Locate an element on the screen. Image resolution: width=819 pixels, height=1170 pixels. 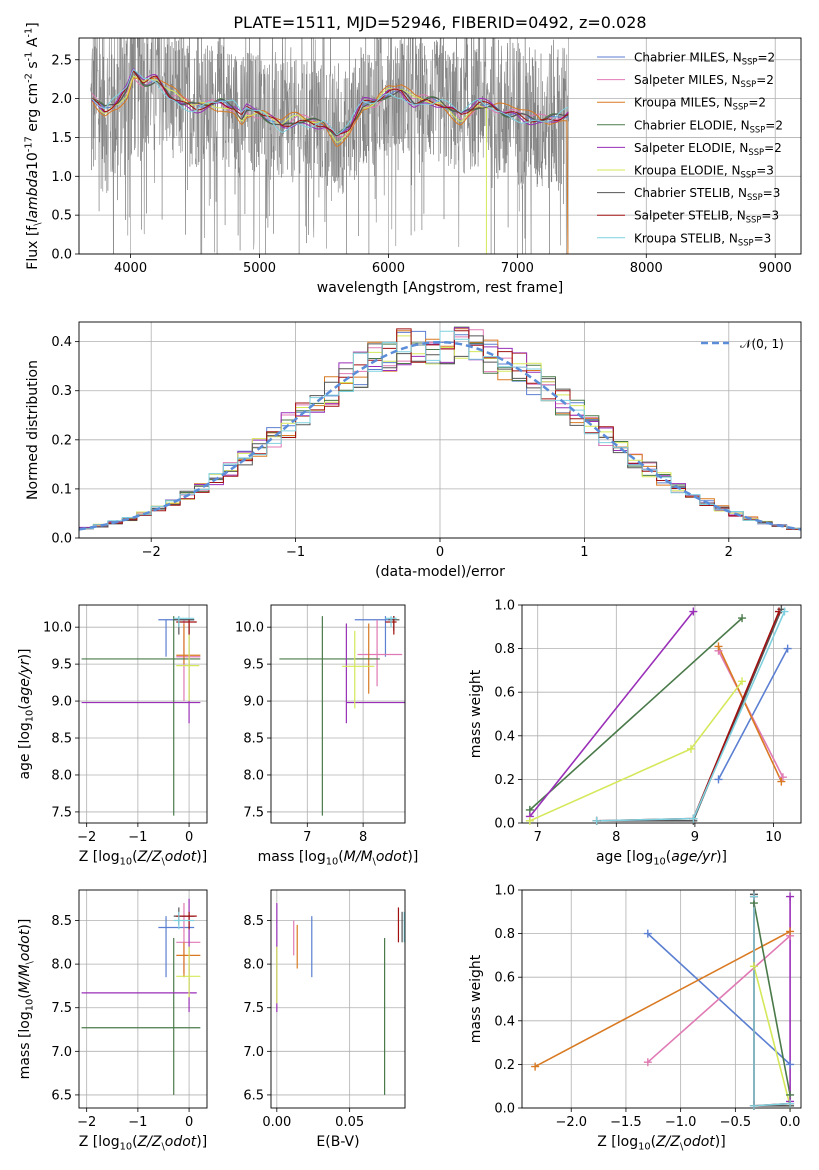
mass_vs_ebv-ytick-label: 8.0 is located at coordinates (253, 965).